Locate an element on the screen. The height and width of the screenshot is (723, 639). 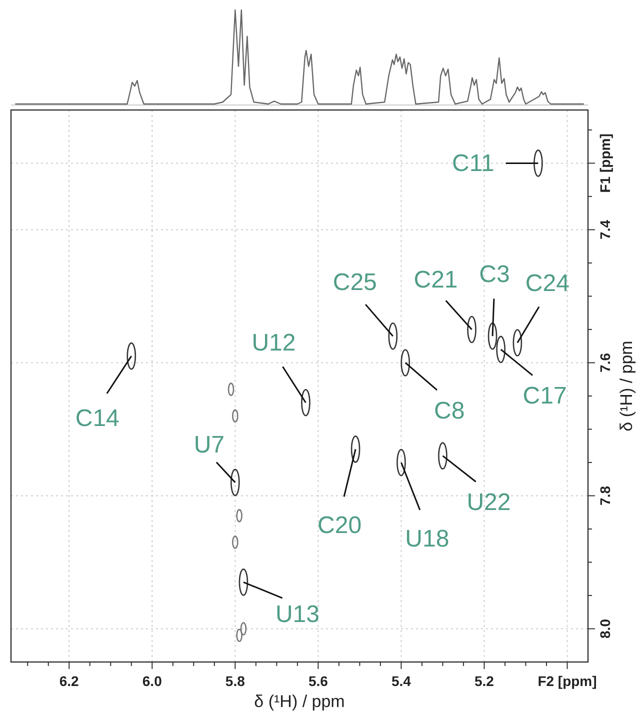
annotation: C8 is located at coordinates (449, 411).